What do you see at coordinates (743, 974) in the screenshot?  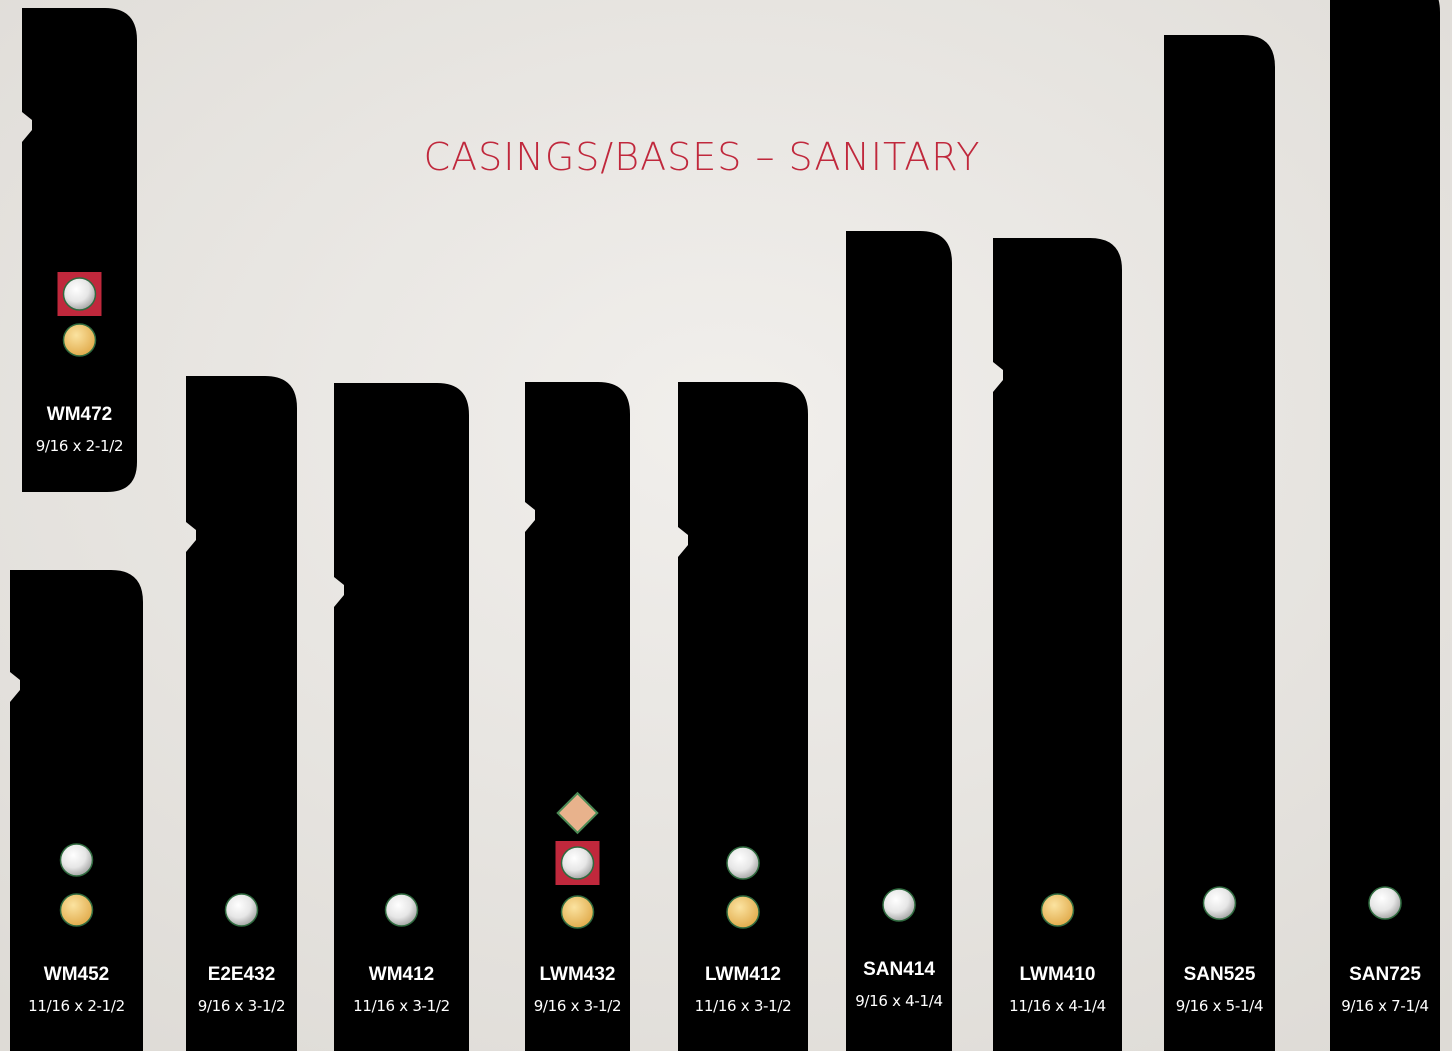 I see `profile-code: LWM412` at bounding box center [743, 974].